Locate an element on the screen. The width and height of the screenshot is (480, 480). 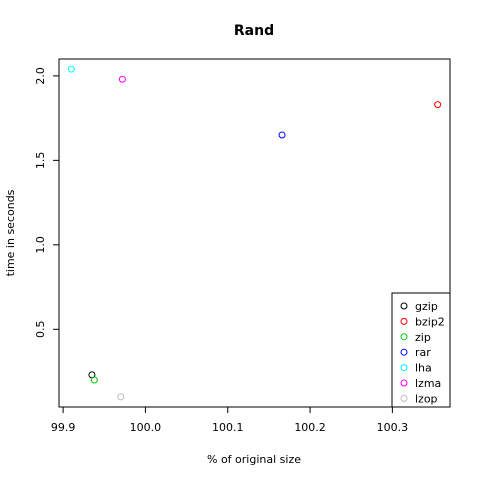
legend-marker-lzop is located at coordinates (404, 398).